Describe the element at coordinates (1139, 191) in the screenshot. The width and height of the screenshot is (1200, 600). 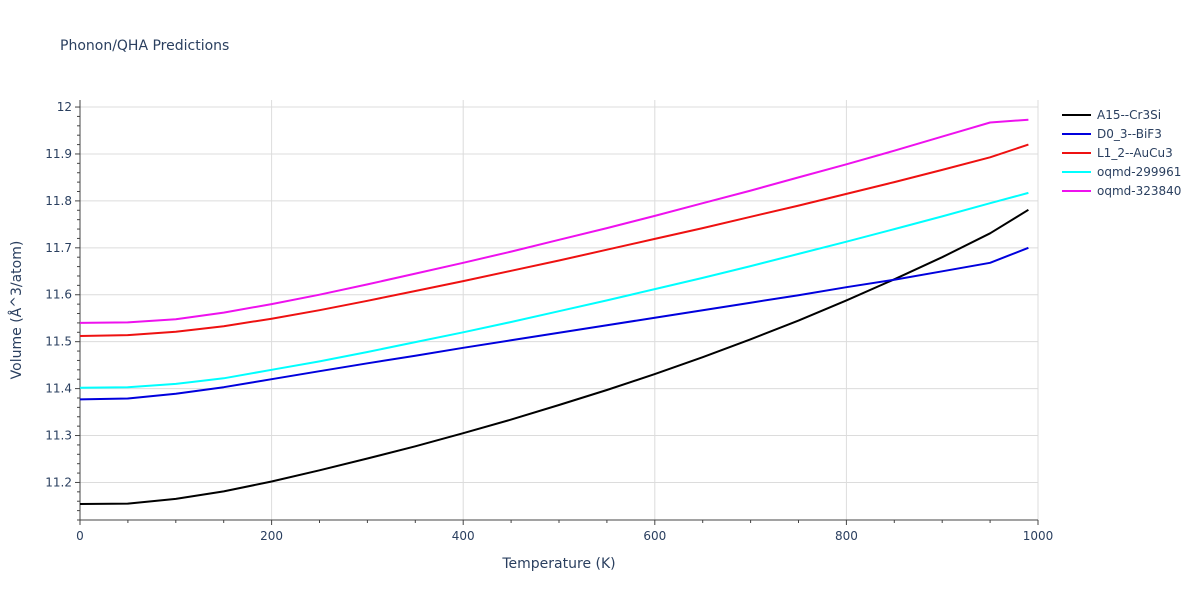
I see `legend-label: oqmd-323840` at that location.